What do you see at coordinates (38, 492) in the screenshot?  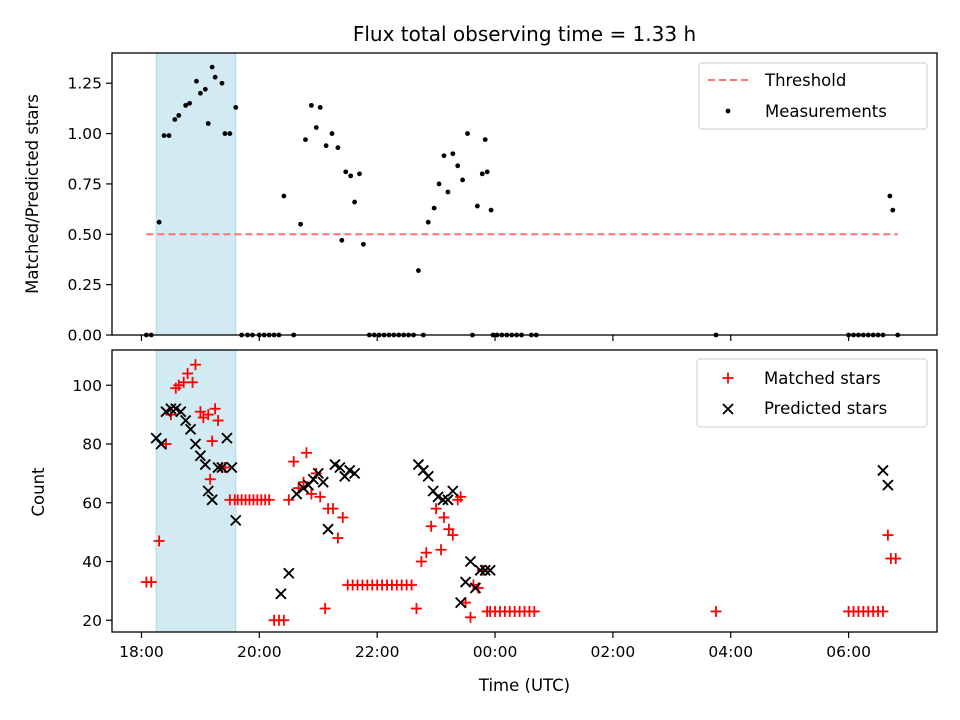 I see `count-panel-ylabel: Count` at bounding box center [38, 492].